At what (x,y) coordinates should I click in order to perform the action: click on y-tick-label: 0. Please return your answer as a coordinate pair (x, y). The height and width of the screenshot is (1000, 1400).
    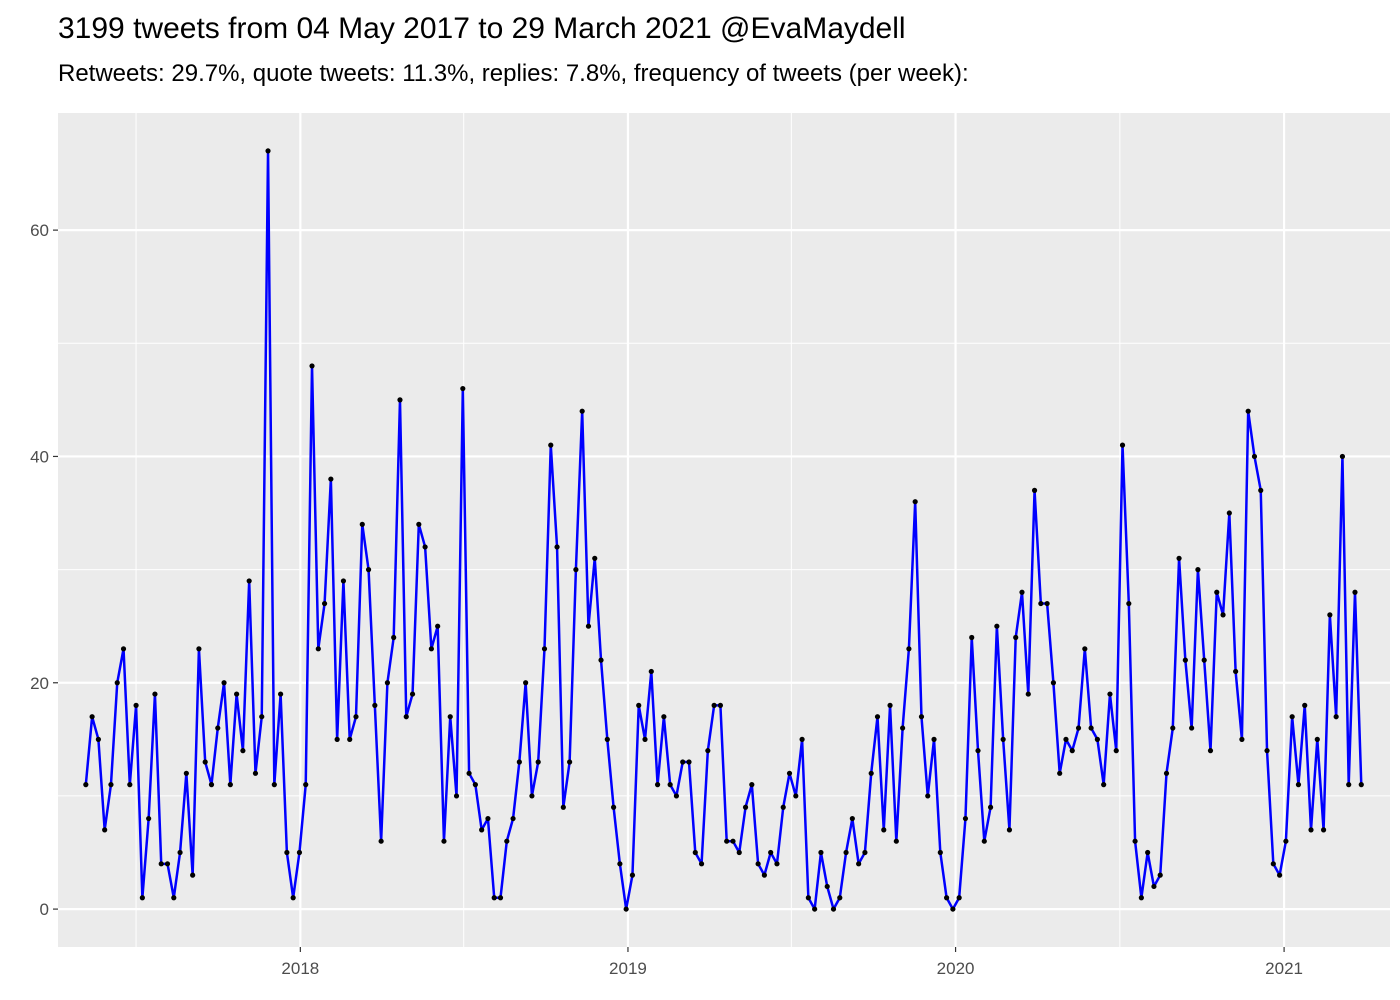
    Looking at the image, I should click on (44, 909).